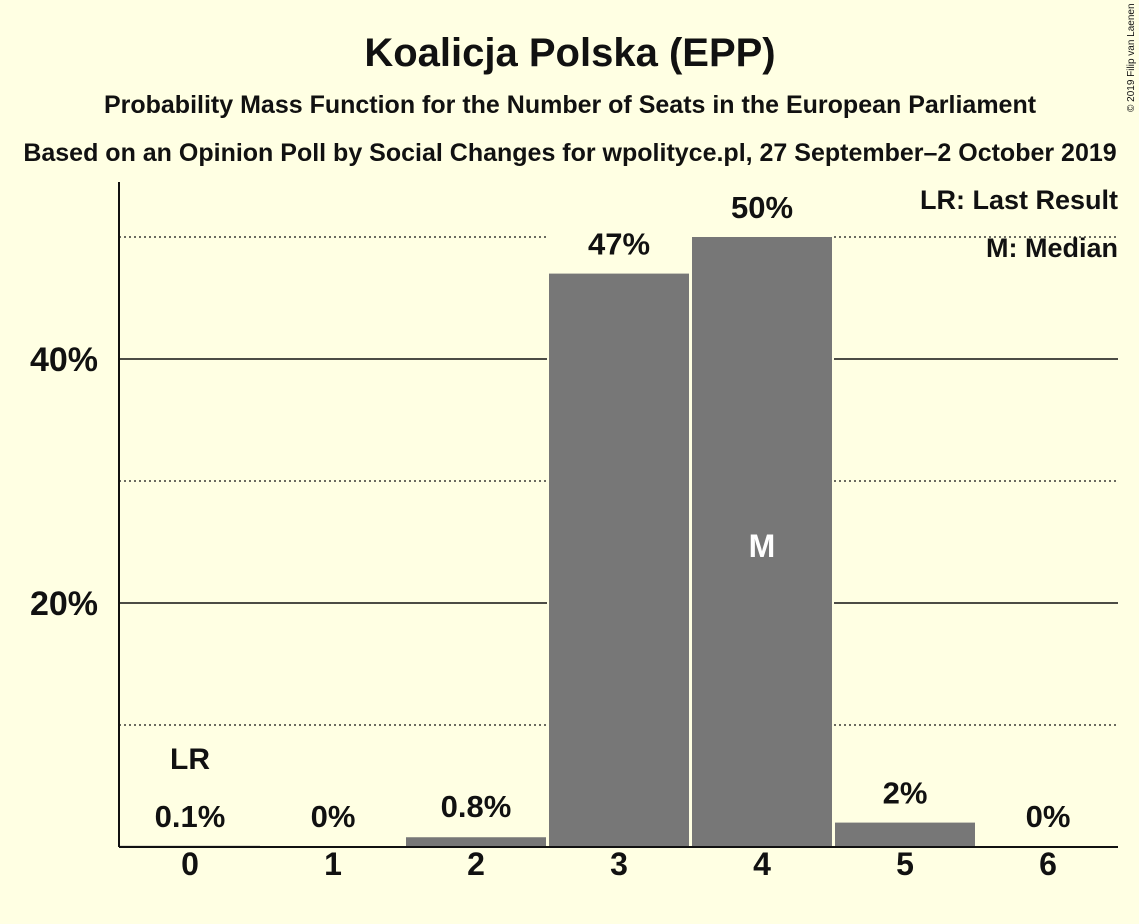  I want to click on y-axis-ticks: 20% 40%, so click(64, 482).